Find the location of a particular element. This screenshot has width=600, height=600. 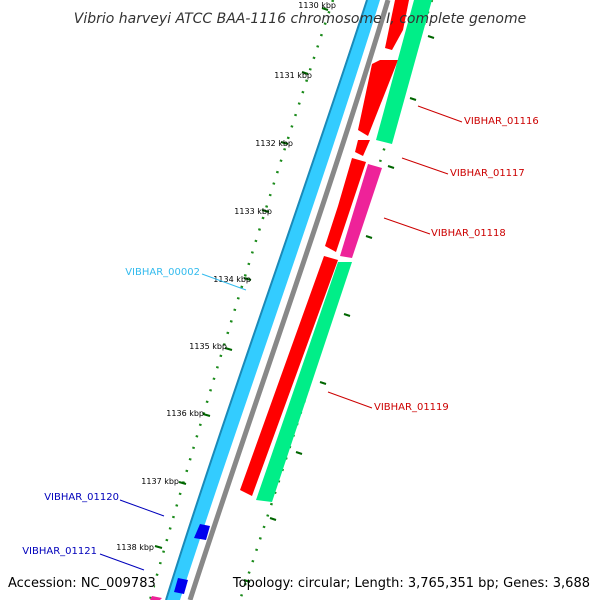

gene-01115-arrow is located at coordinates (397, 25).